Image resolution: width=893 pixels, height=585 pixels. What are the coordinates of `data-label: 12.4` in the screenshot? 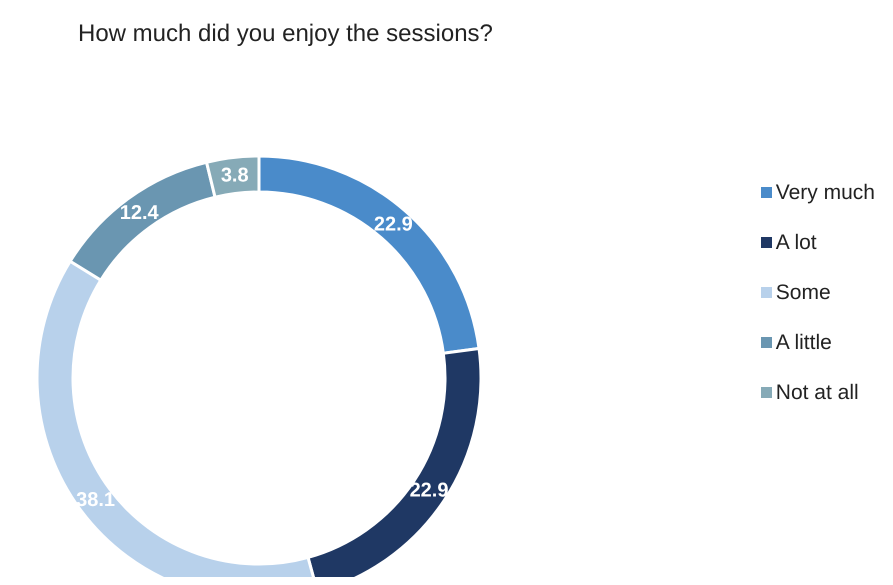 It's located at (140, 213).